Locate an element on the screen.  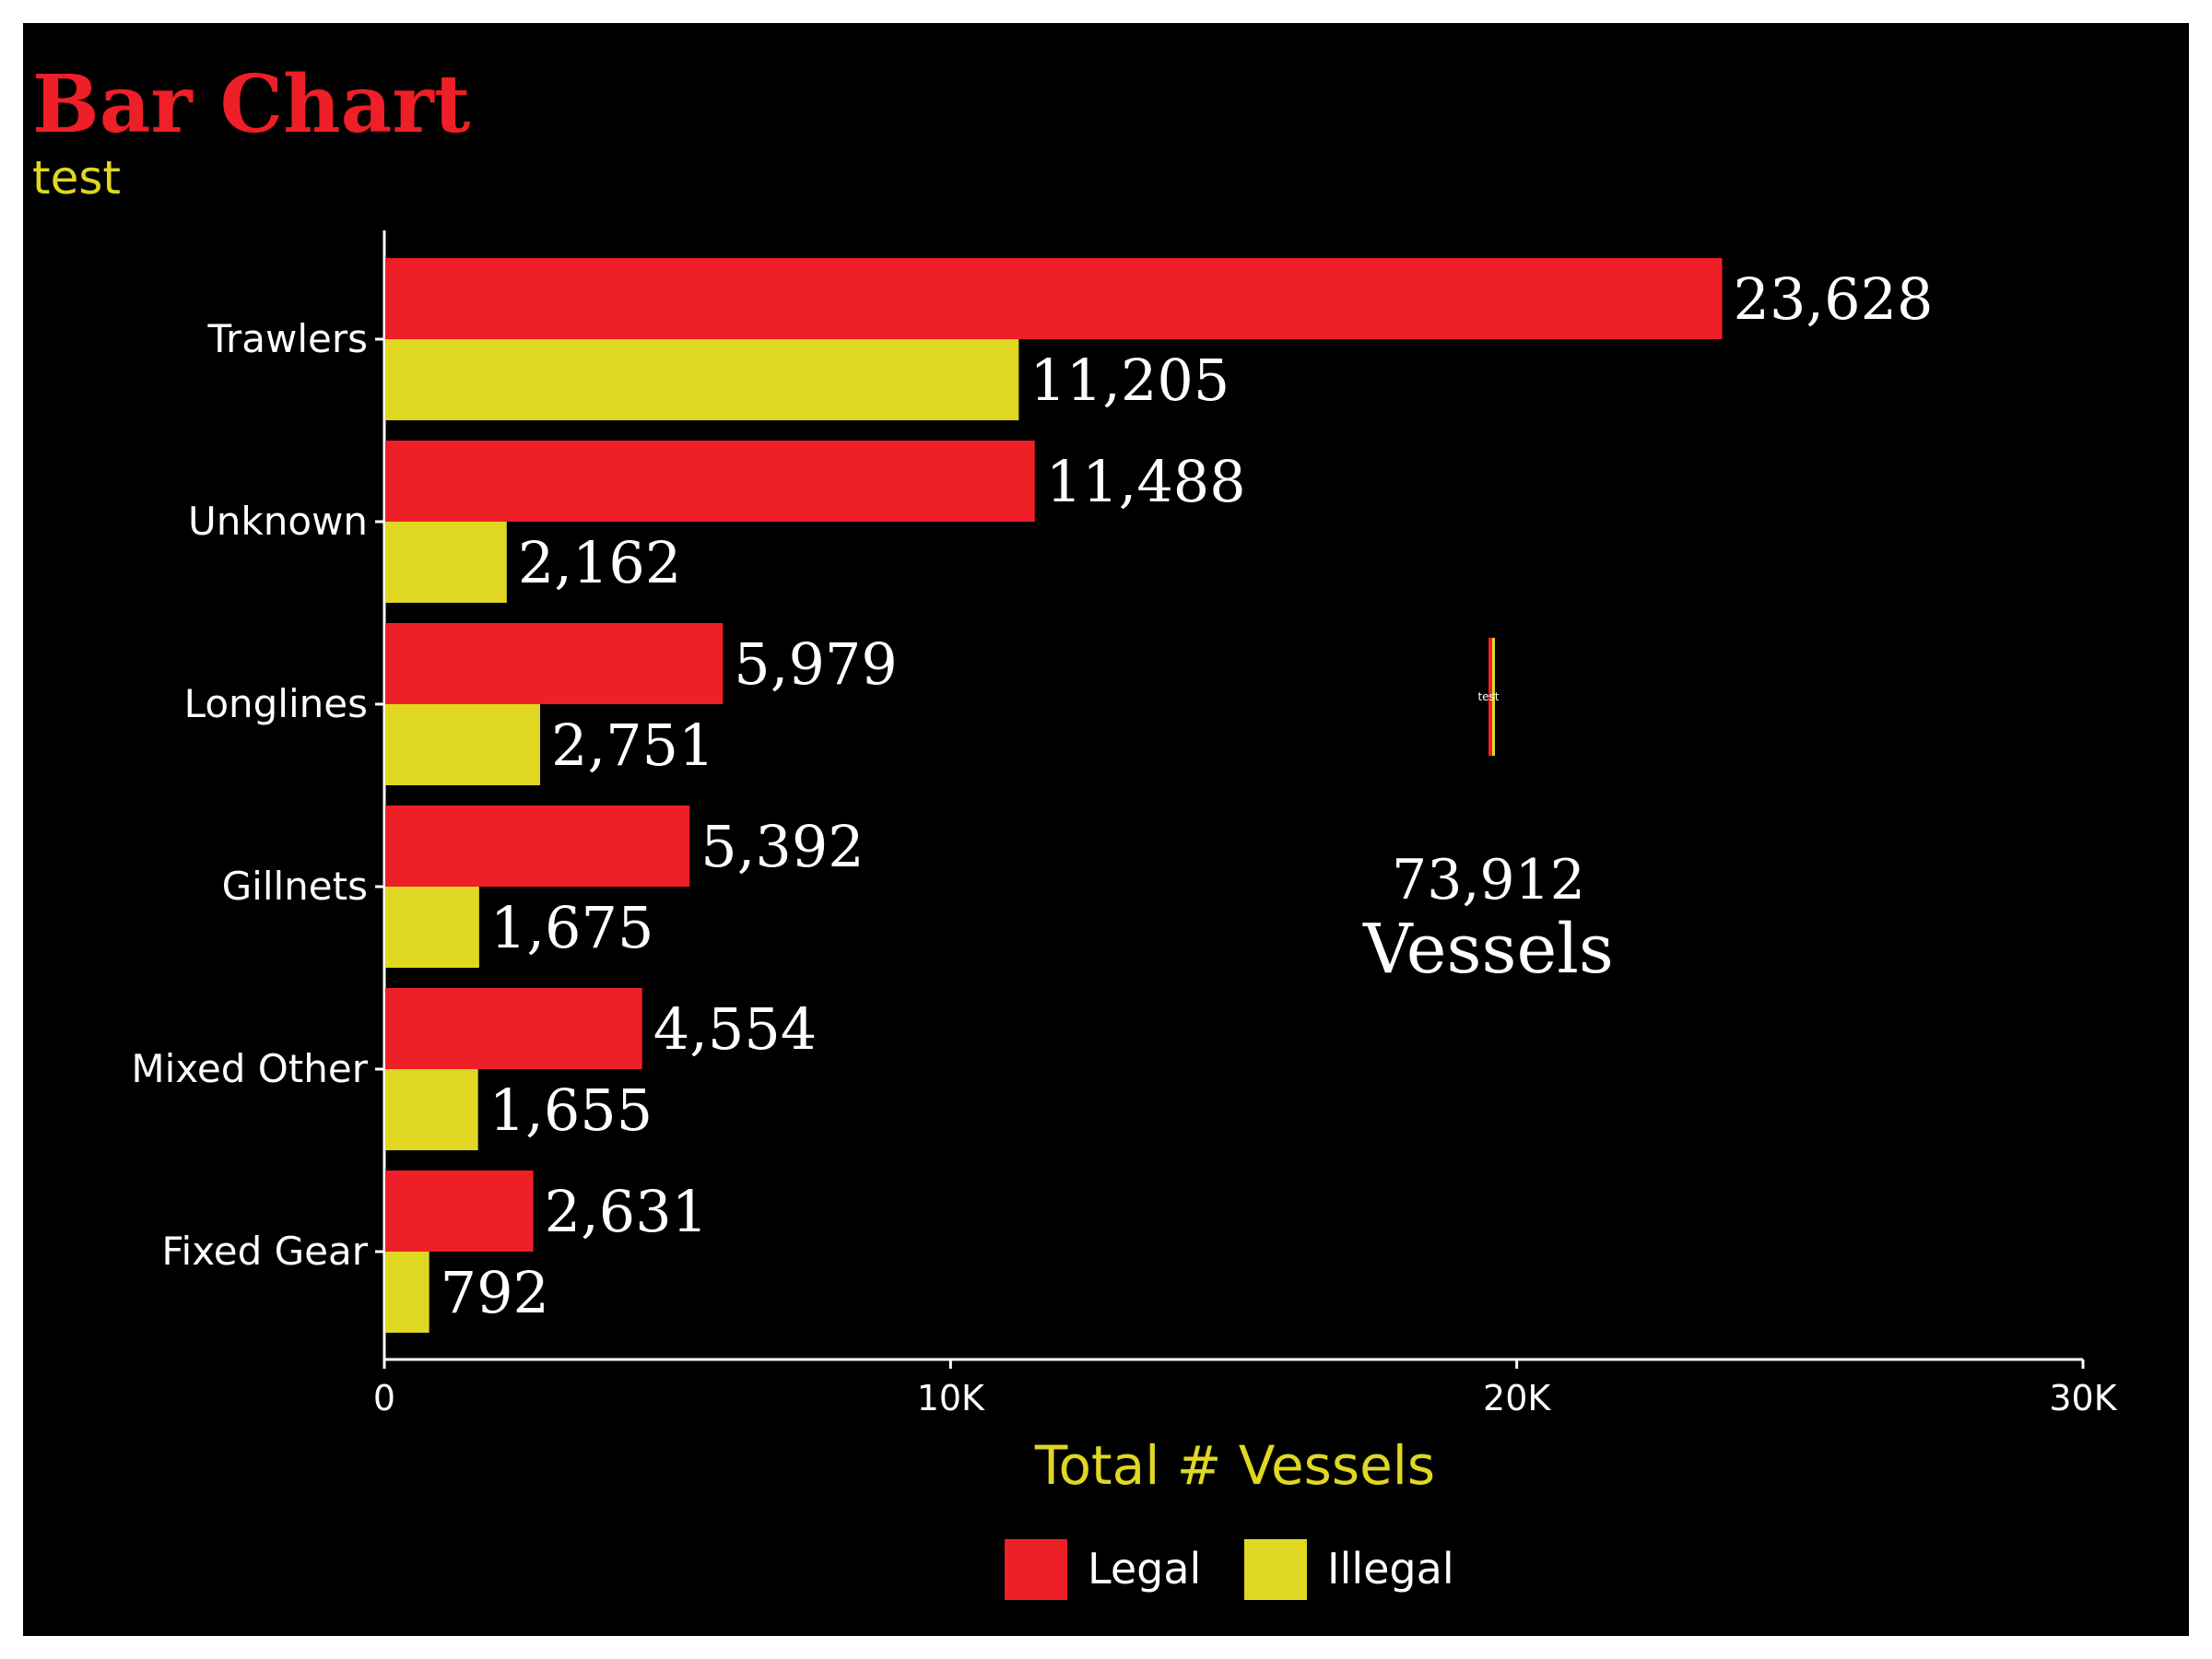
data-label: 2,751 is located at coordinates (633, 745).